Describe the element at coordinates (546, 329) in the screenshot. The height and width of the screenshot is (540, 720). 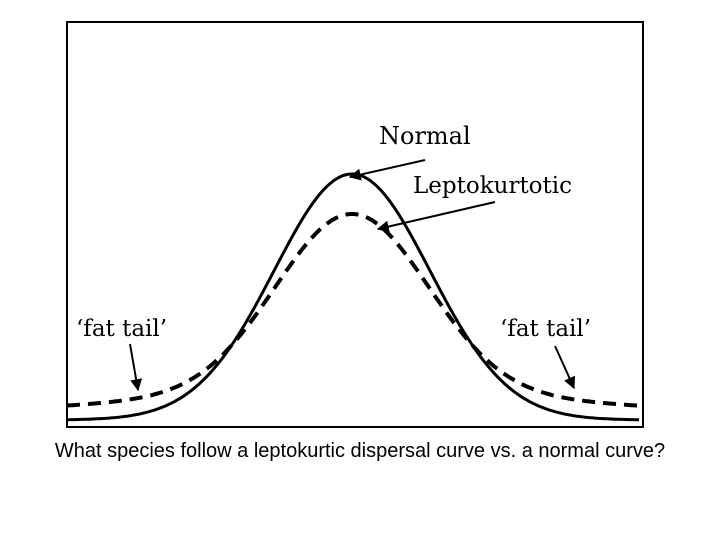
I see `fat-tail-right-label: ‘fat tail’` at that location.